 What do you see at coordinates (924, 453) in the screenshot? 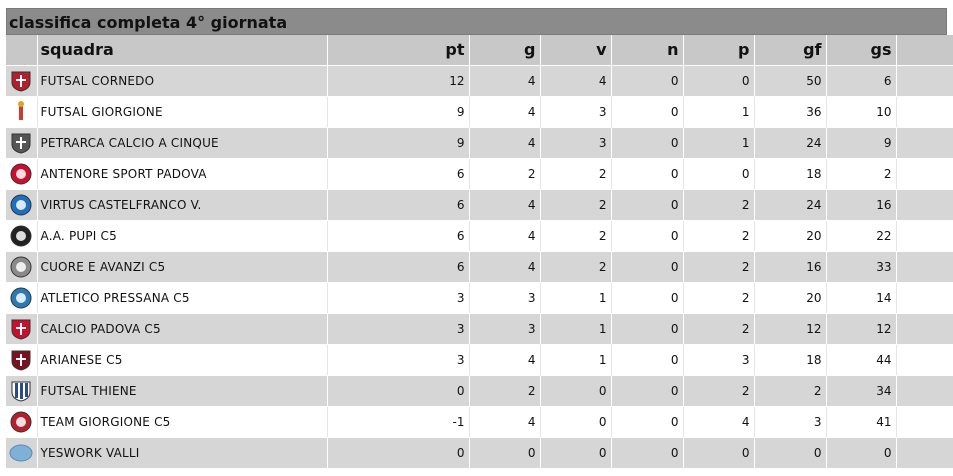
I see `stat-dr: 0` at bounding box center [924, 453].